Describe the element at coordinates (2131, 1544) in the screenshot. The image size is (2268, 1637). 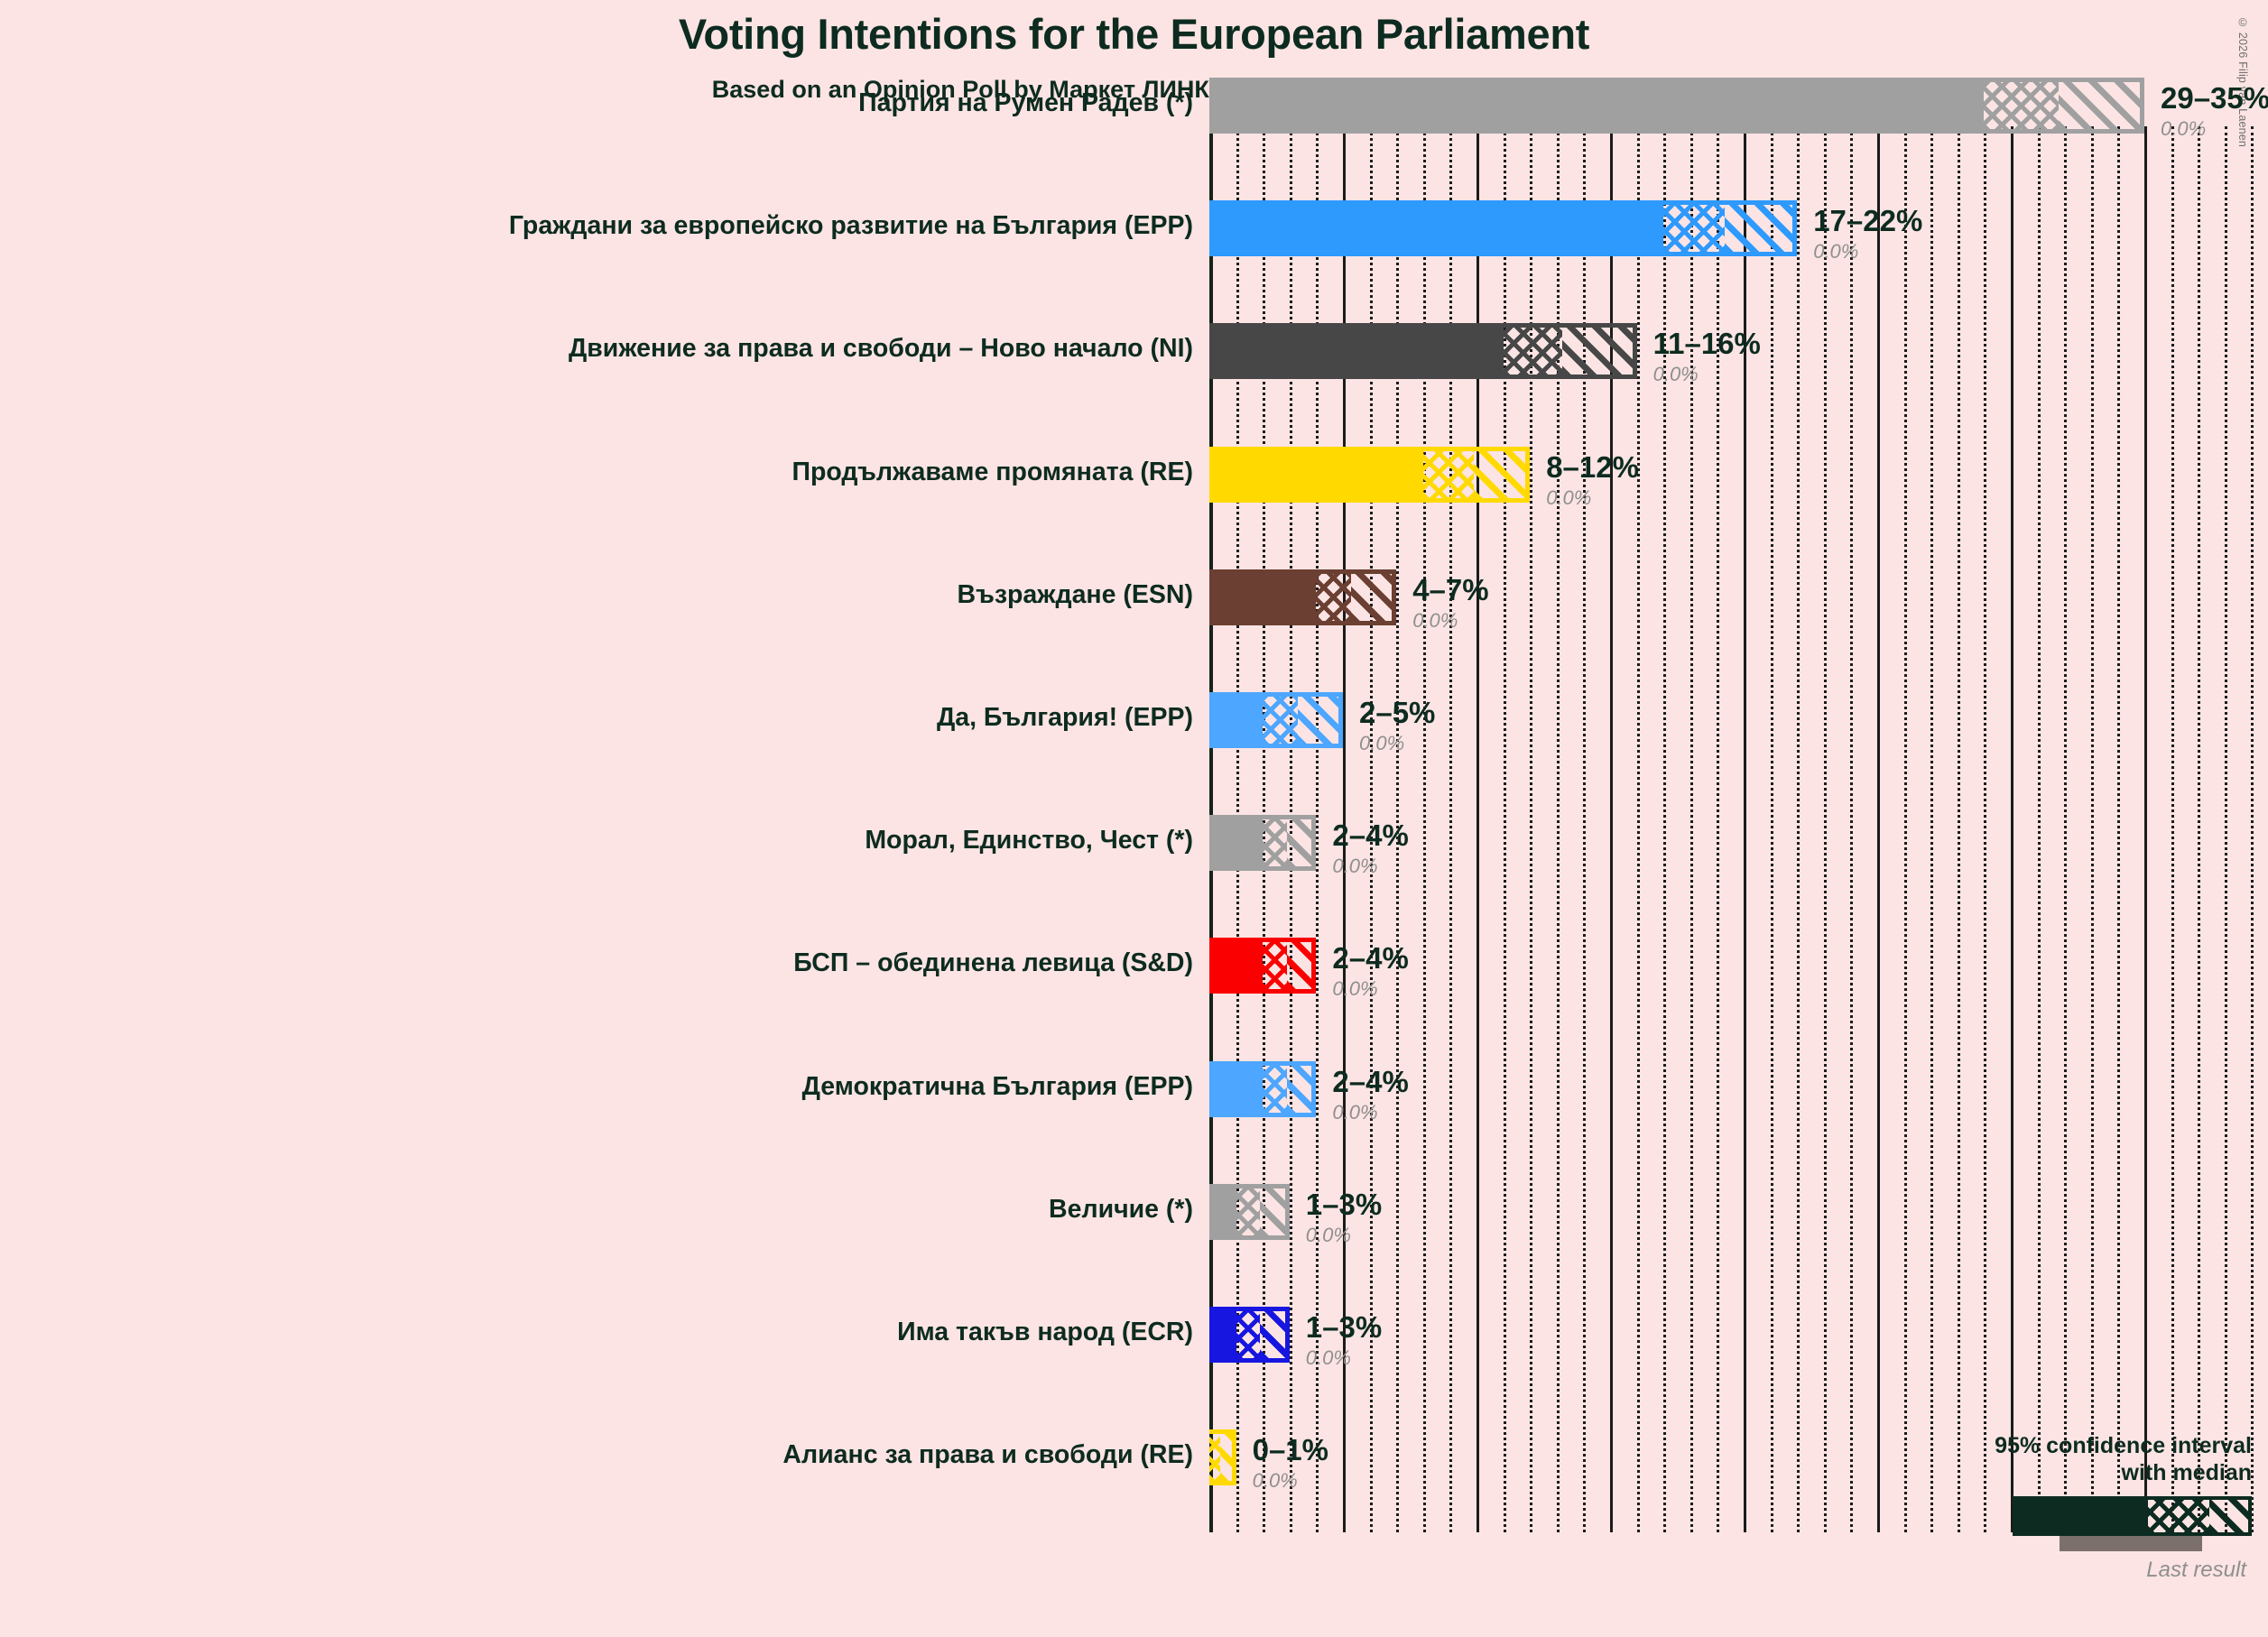
I see `legend-last-result-bar` at that location.